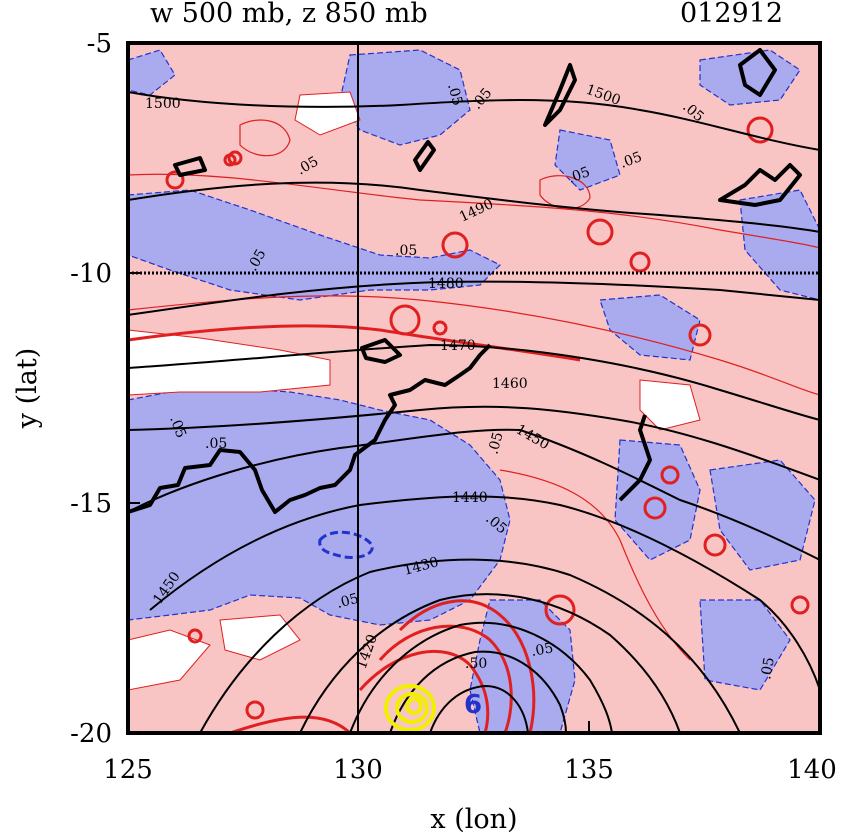 The height and width of the screenshot is (840, 848). Describe the element at coordinates (812, 770) in the screenshot. I see `x-tick-label: 140` at that location.